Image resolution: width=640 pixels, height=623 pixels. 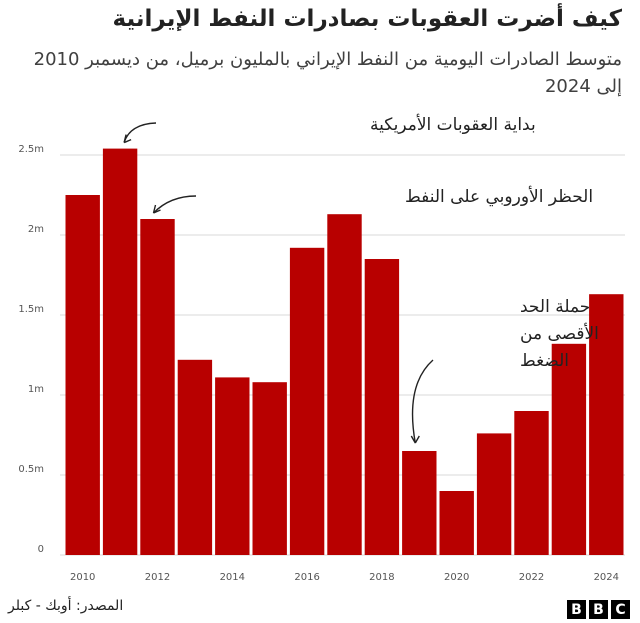 I want to click on bar-2015, so click(x=269, y=468).